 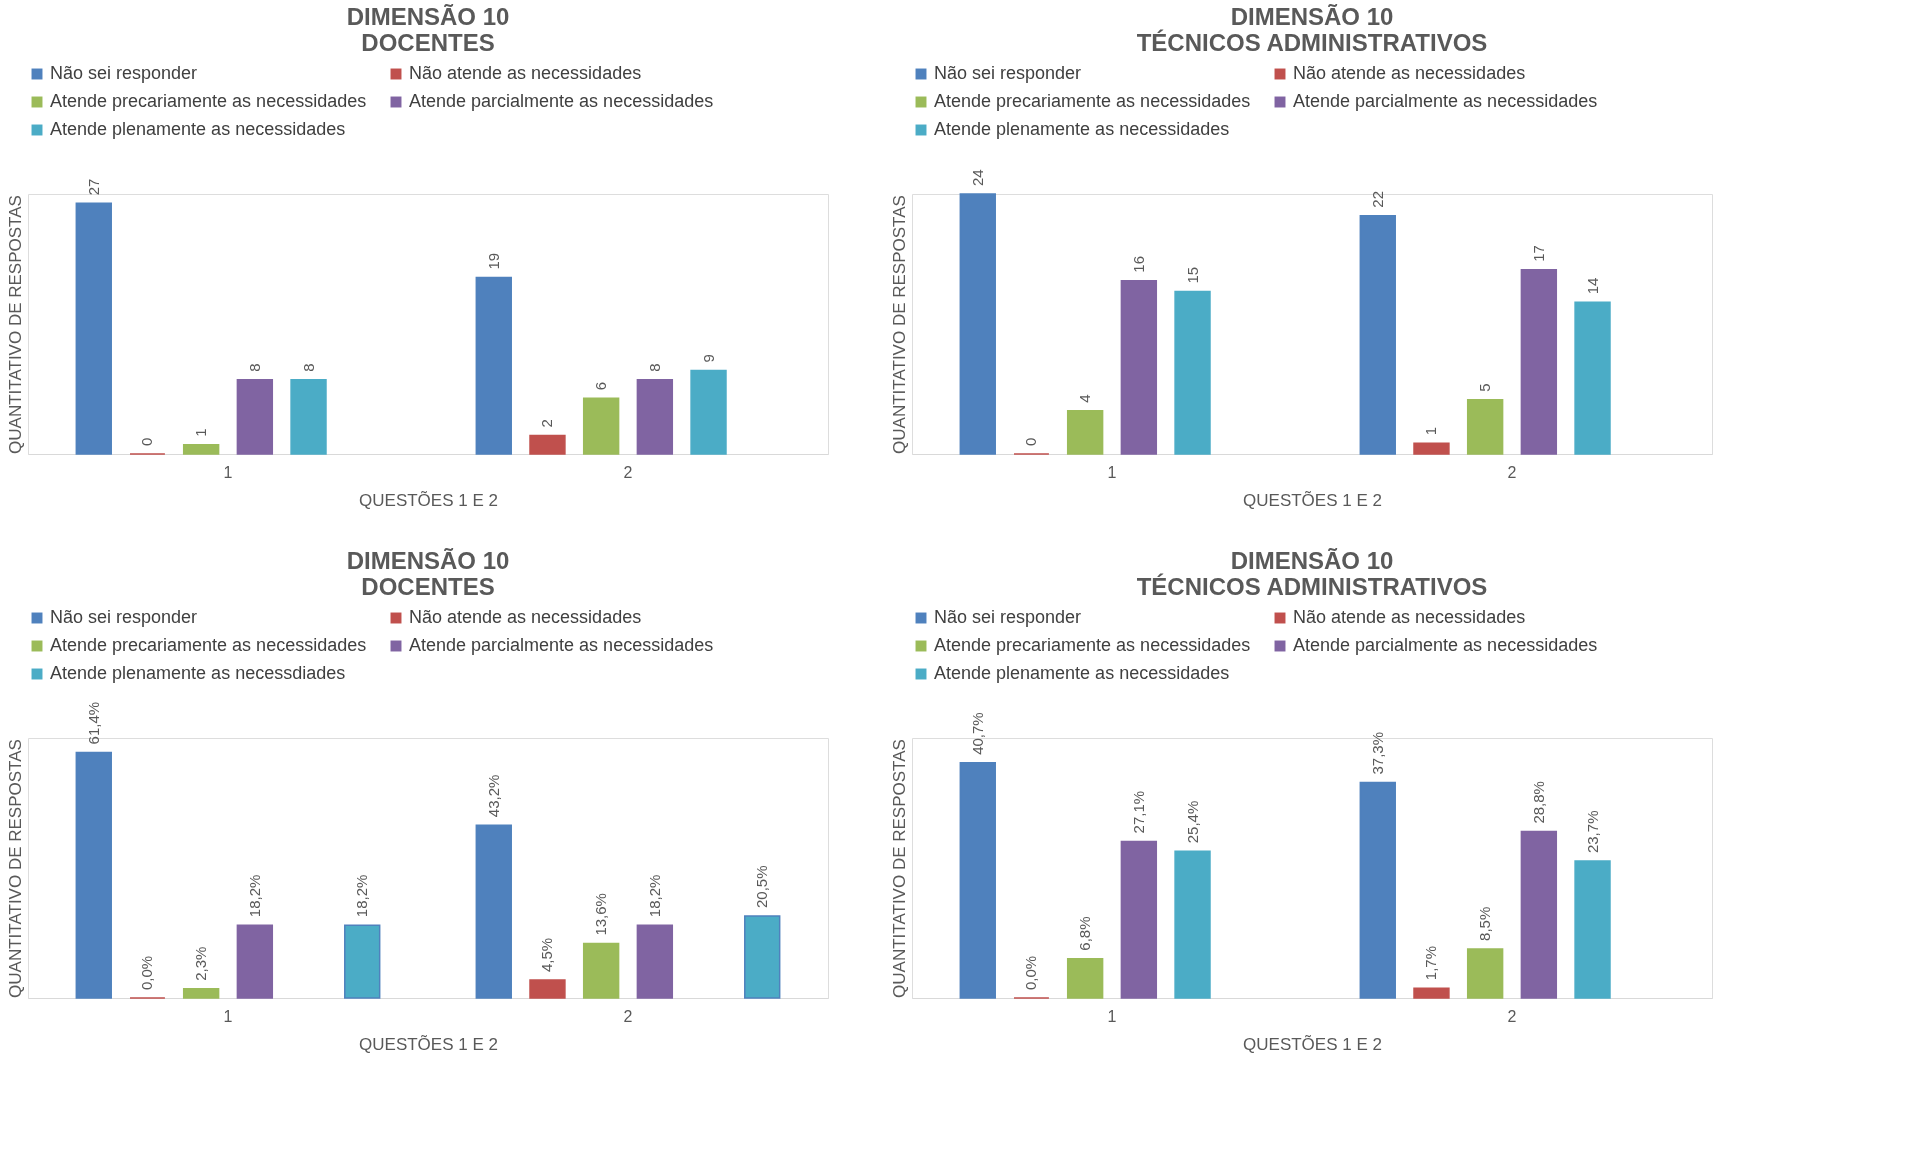 I want to click on data-label: 24, so click(x=977, y=177).